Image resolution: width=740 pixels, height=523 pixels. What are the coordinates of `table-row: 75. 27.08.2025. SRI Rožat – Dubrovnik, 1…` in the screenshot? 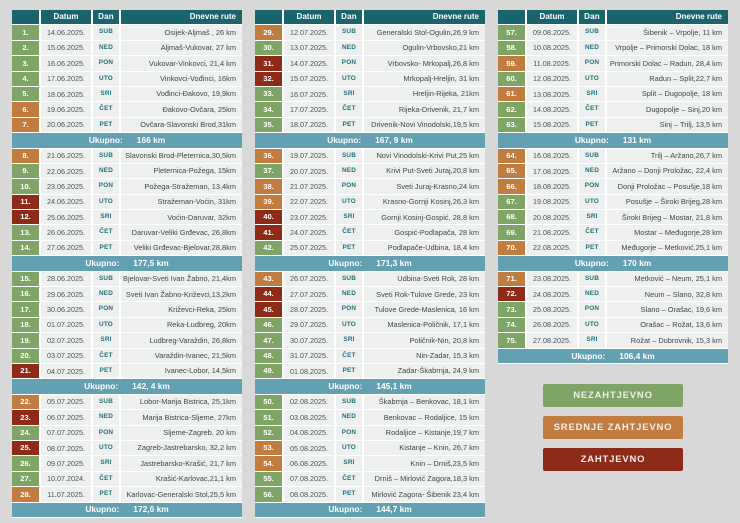 It's located at (613, 340).